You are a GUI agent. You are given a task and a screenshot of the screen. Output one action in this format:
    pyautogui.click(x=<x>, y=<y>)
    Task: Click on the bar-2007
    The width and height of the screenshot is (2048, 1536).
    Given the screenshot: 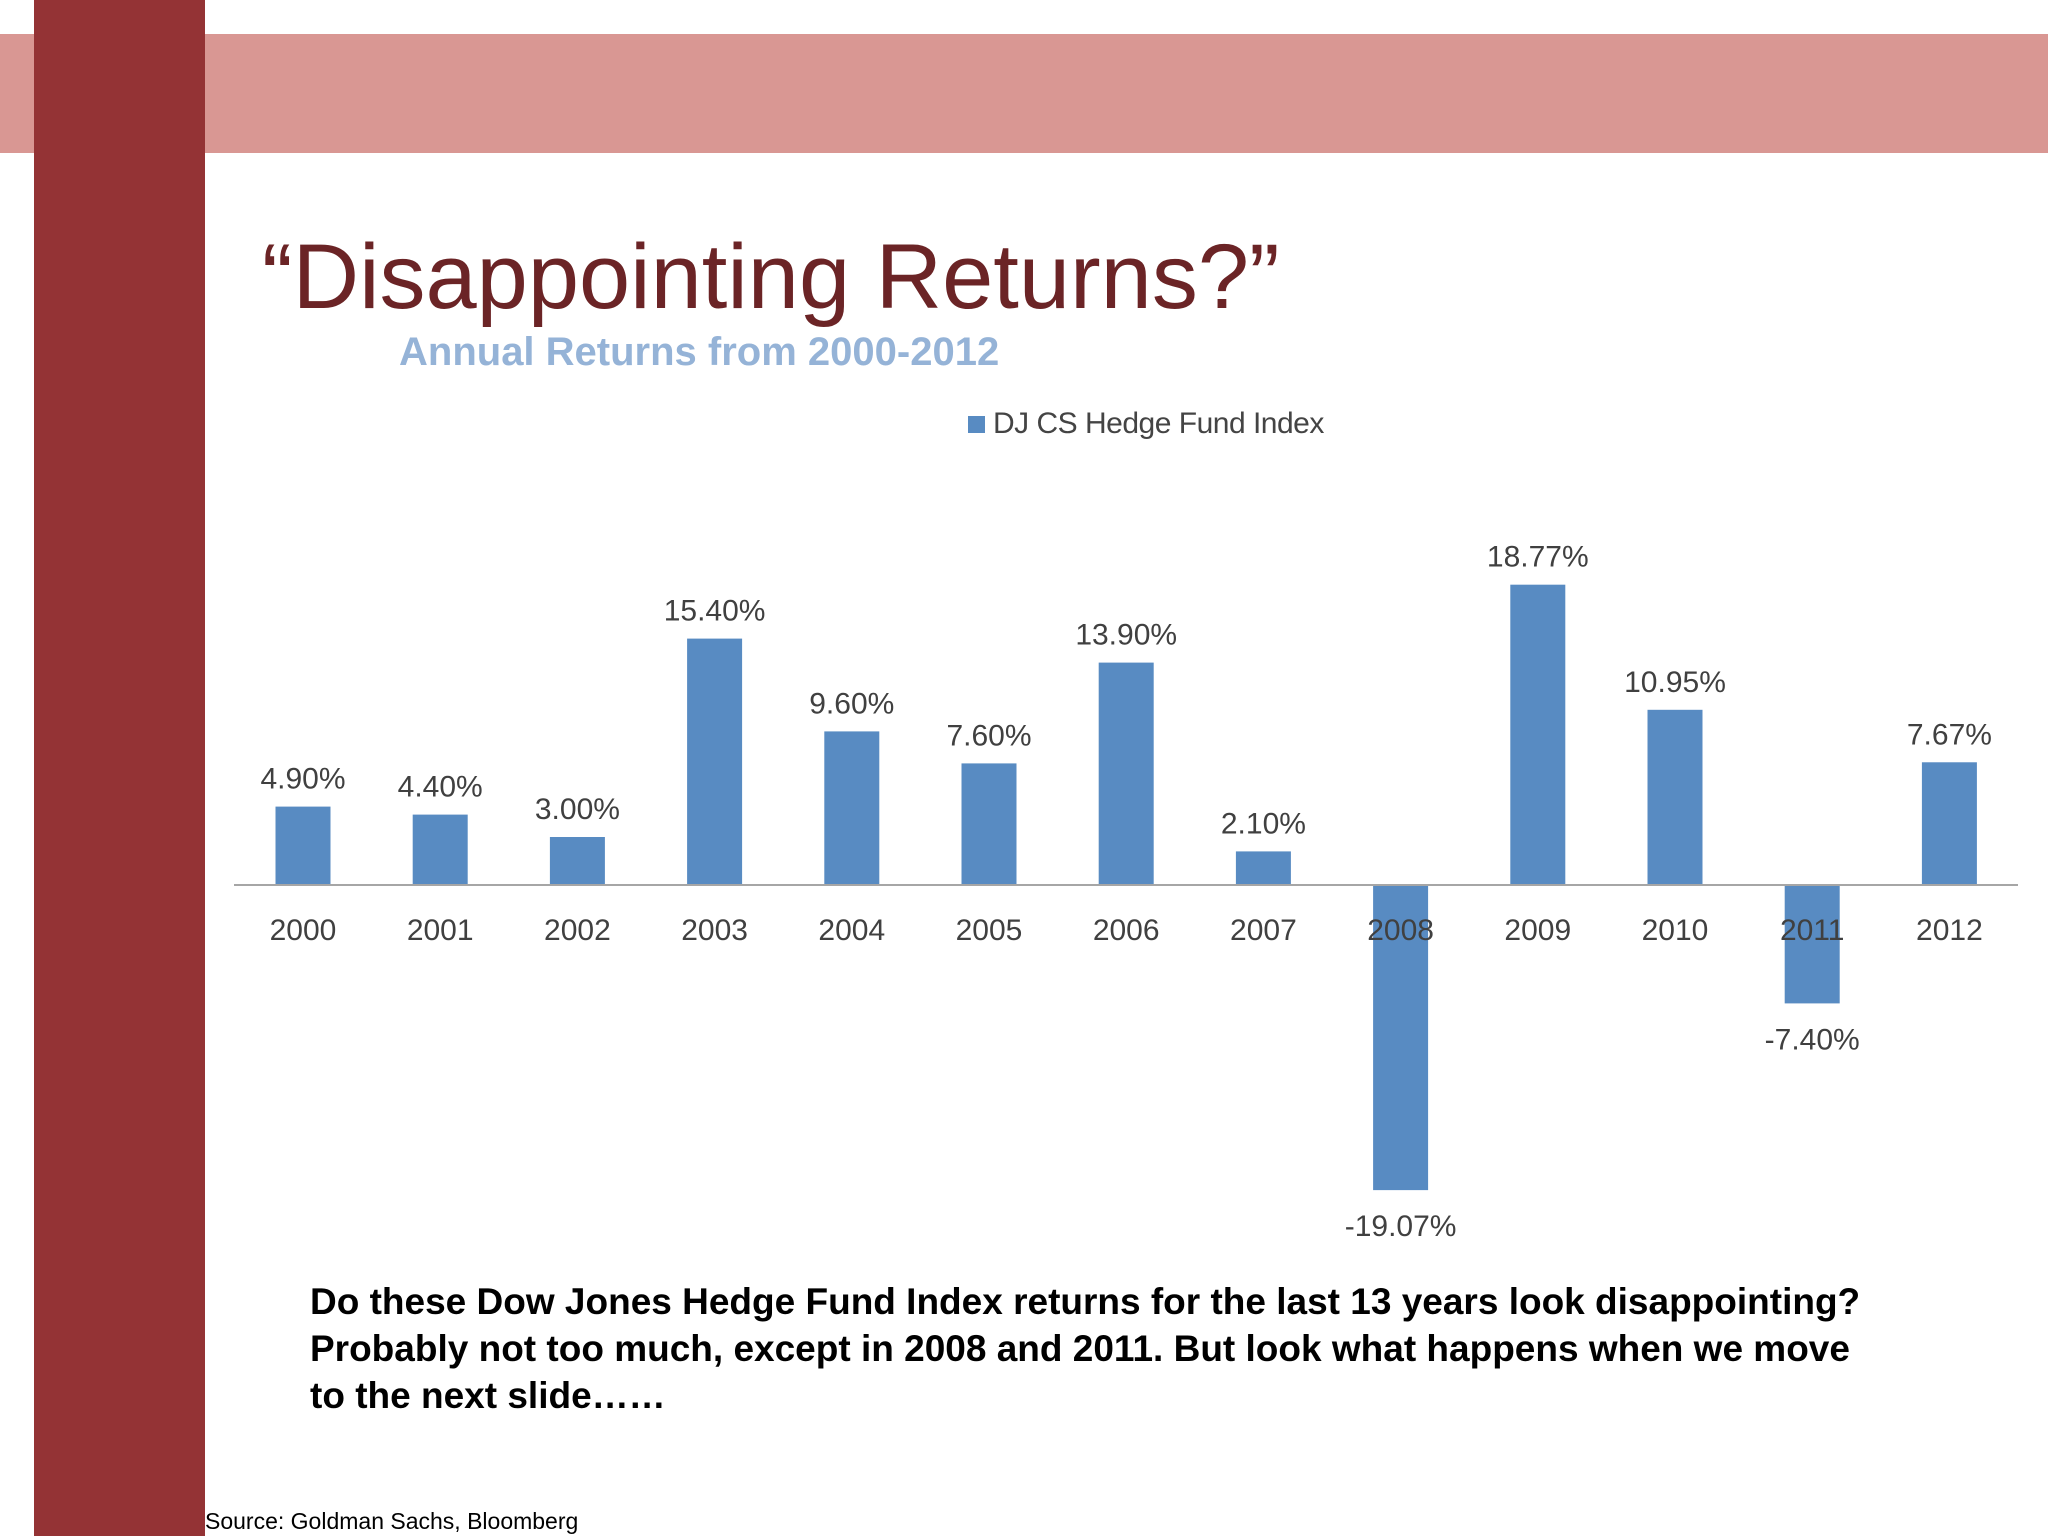 What is the action you would take?
    pyautogui.click(x=1263, y=868)
    